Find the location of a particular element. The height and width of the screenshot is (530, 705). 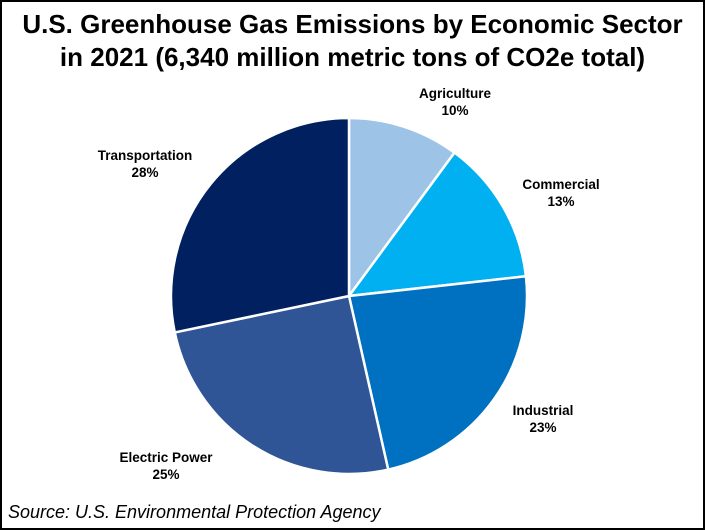

slice-label-electric-power: Electric Power is located at coordinates (166, 457).